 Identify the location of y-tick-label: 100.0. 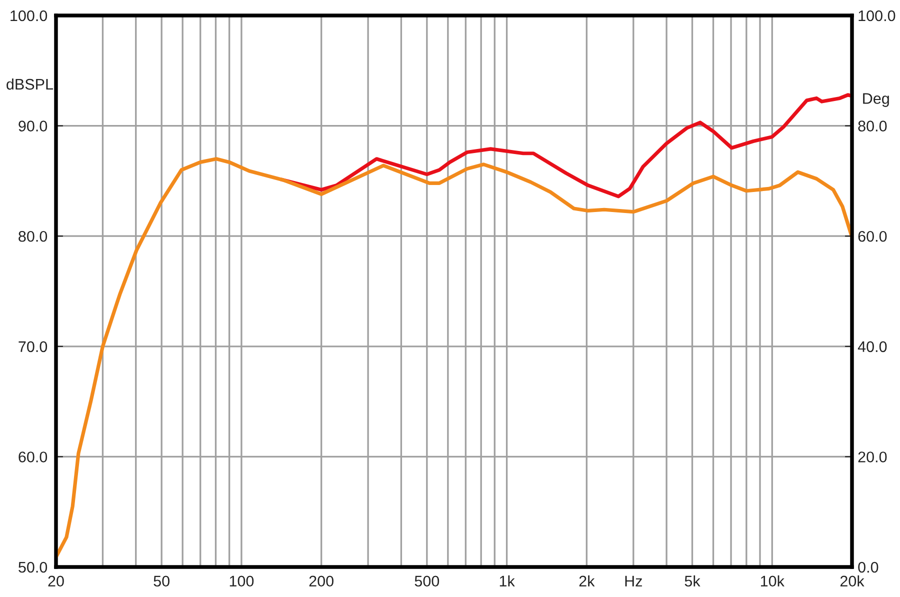
(29, 16).